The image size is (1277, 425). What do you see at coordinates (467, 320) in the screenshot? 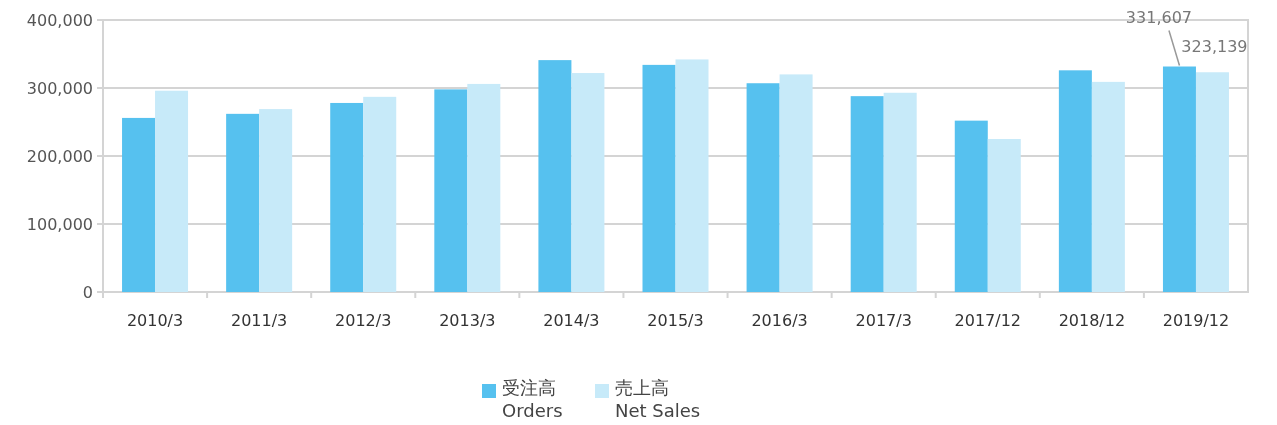
I see `x-tick-label: 2013/3` at bounding box center [467, 320].